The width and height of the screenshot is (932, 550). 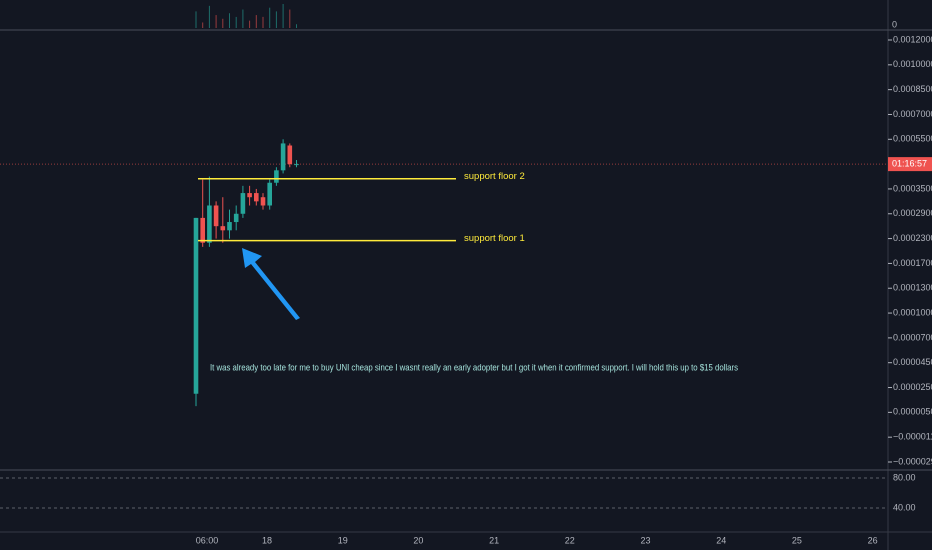 I want to click on y-tick-label: −0.00002900, so click(x=912, y=461).